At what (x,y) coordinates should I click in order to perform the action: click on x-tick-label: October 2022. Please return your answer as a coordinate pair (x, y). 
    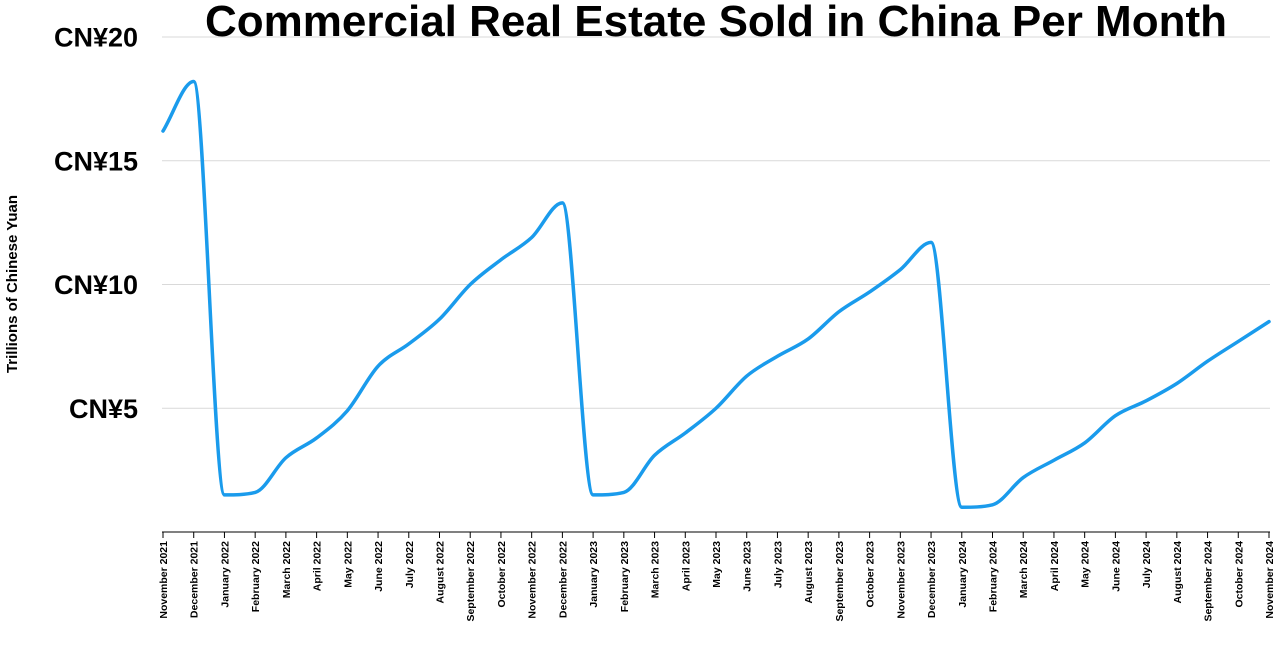
    Looking at the image, I should click on (502, 574).